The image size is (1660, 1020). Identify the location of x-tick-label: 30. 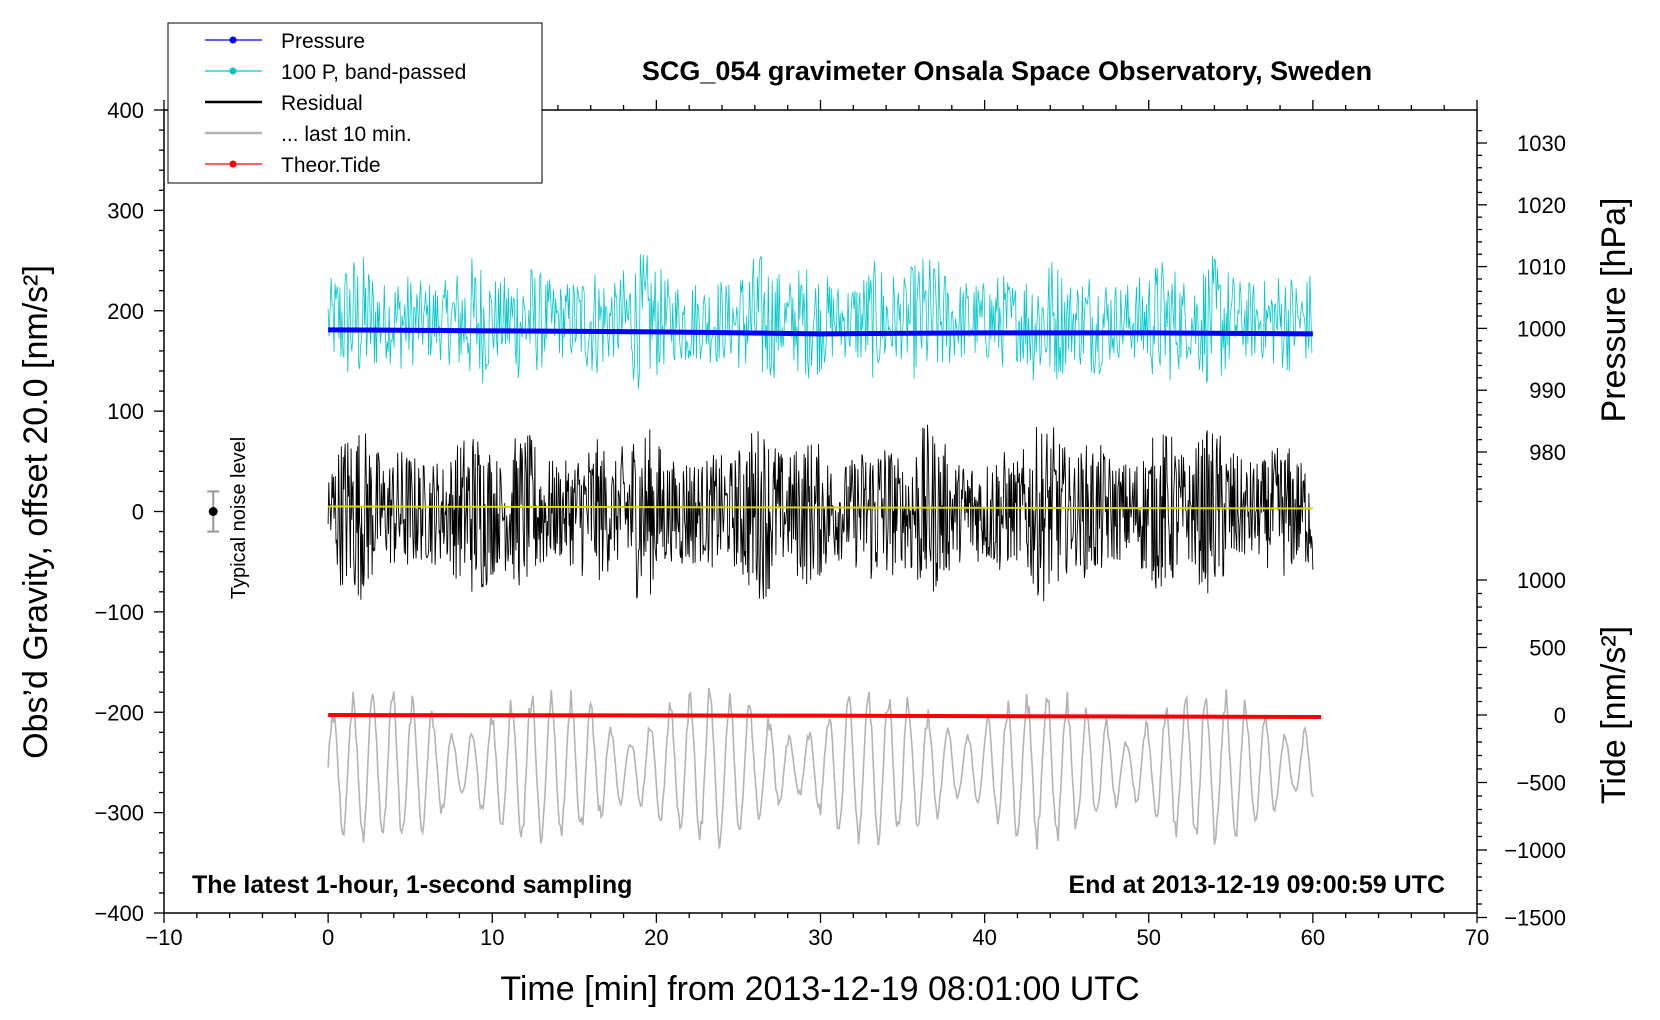
(820, 937).